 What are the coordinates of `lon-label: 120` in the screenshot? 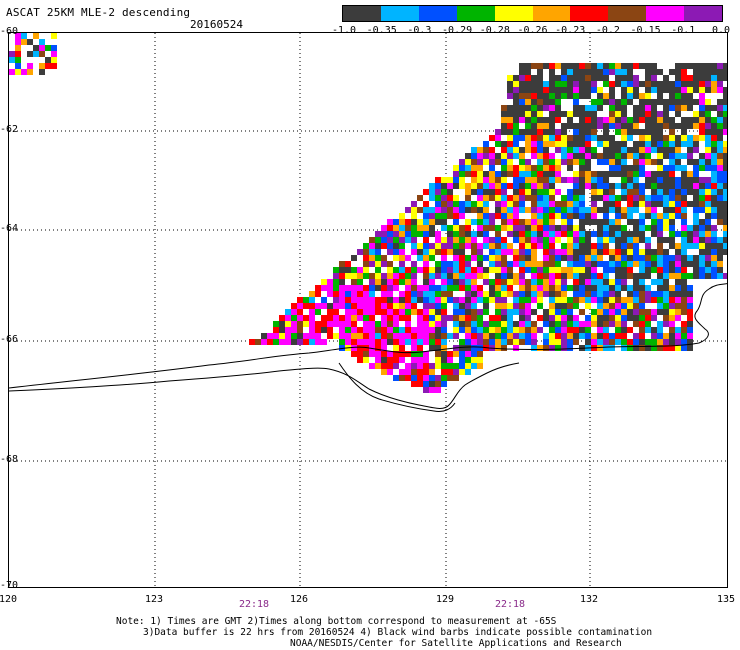 It's located at (9, 599).